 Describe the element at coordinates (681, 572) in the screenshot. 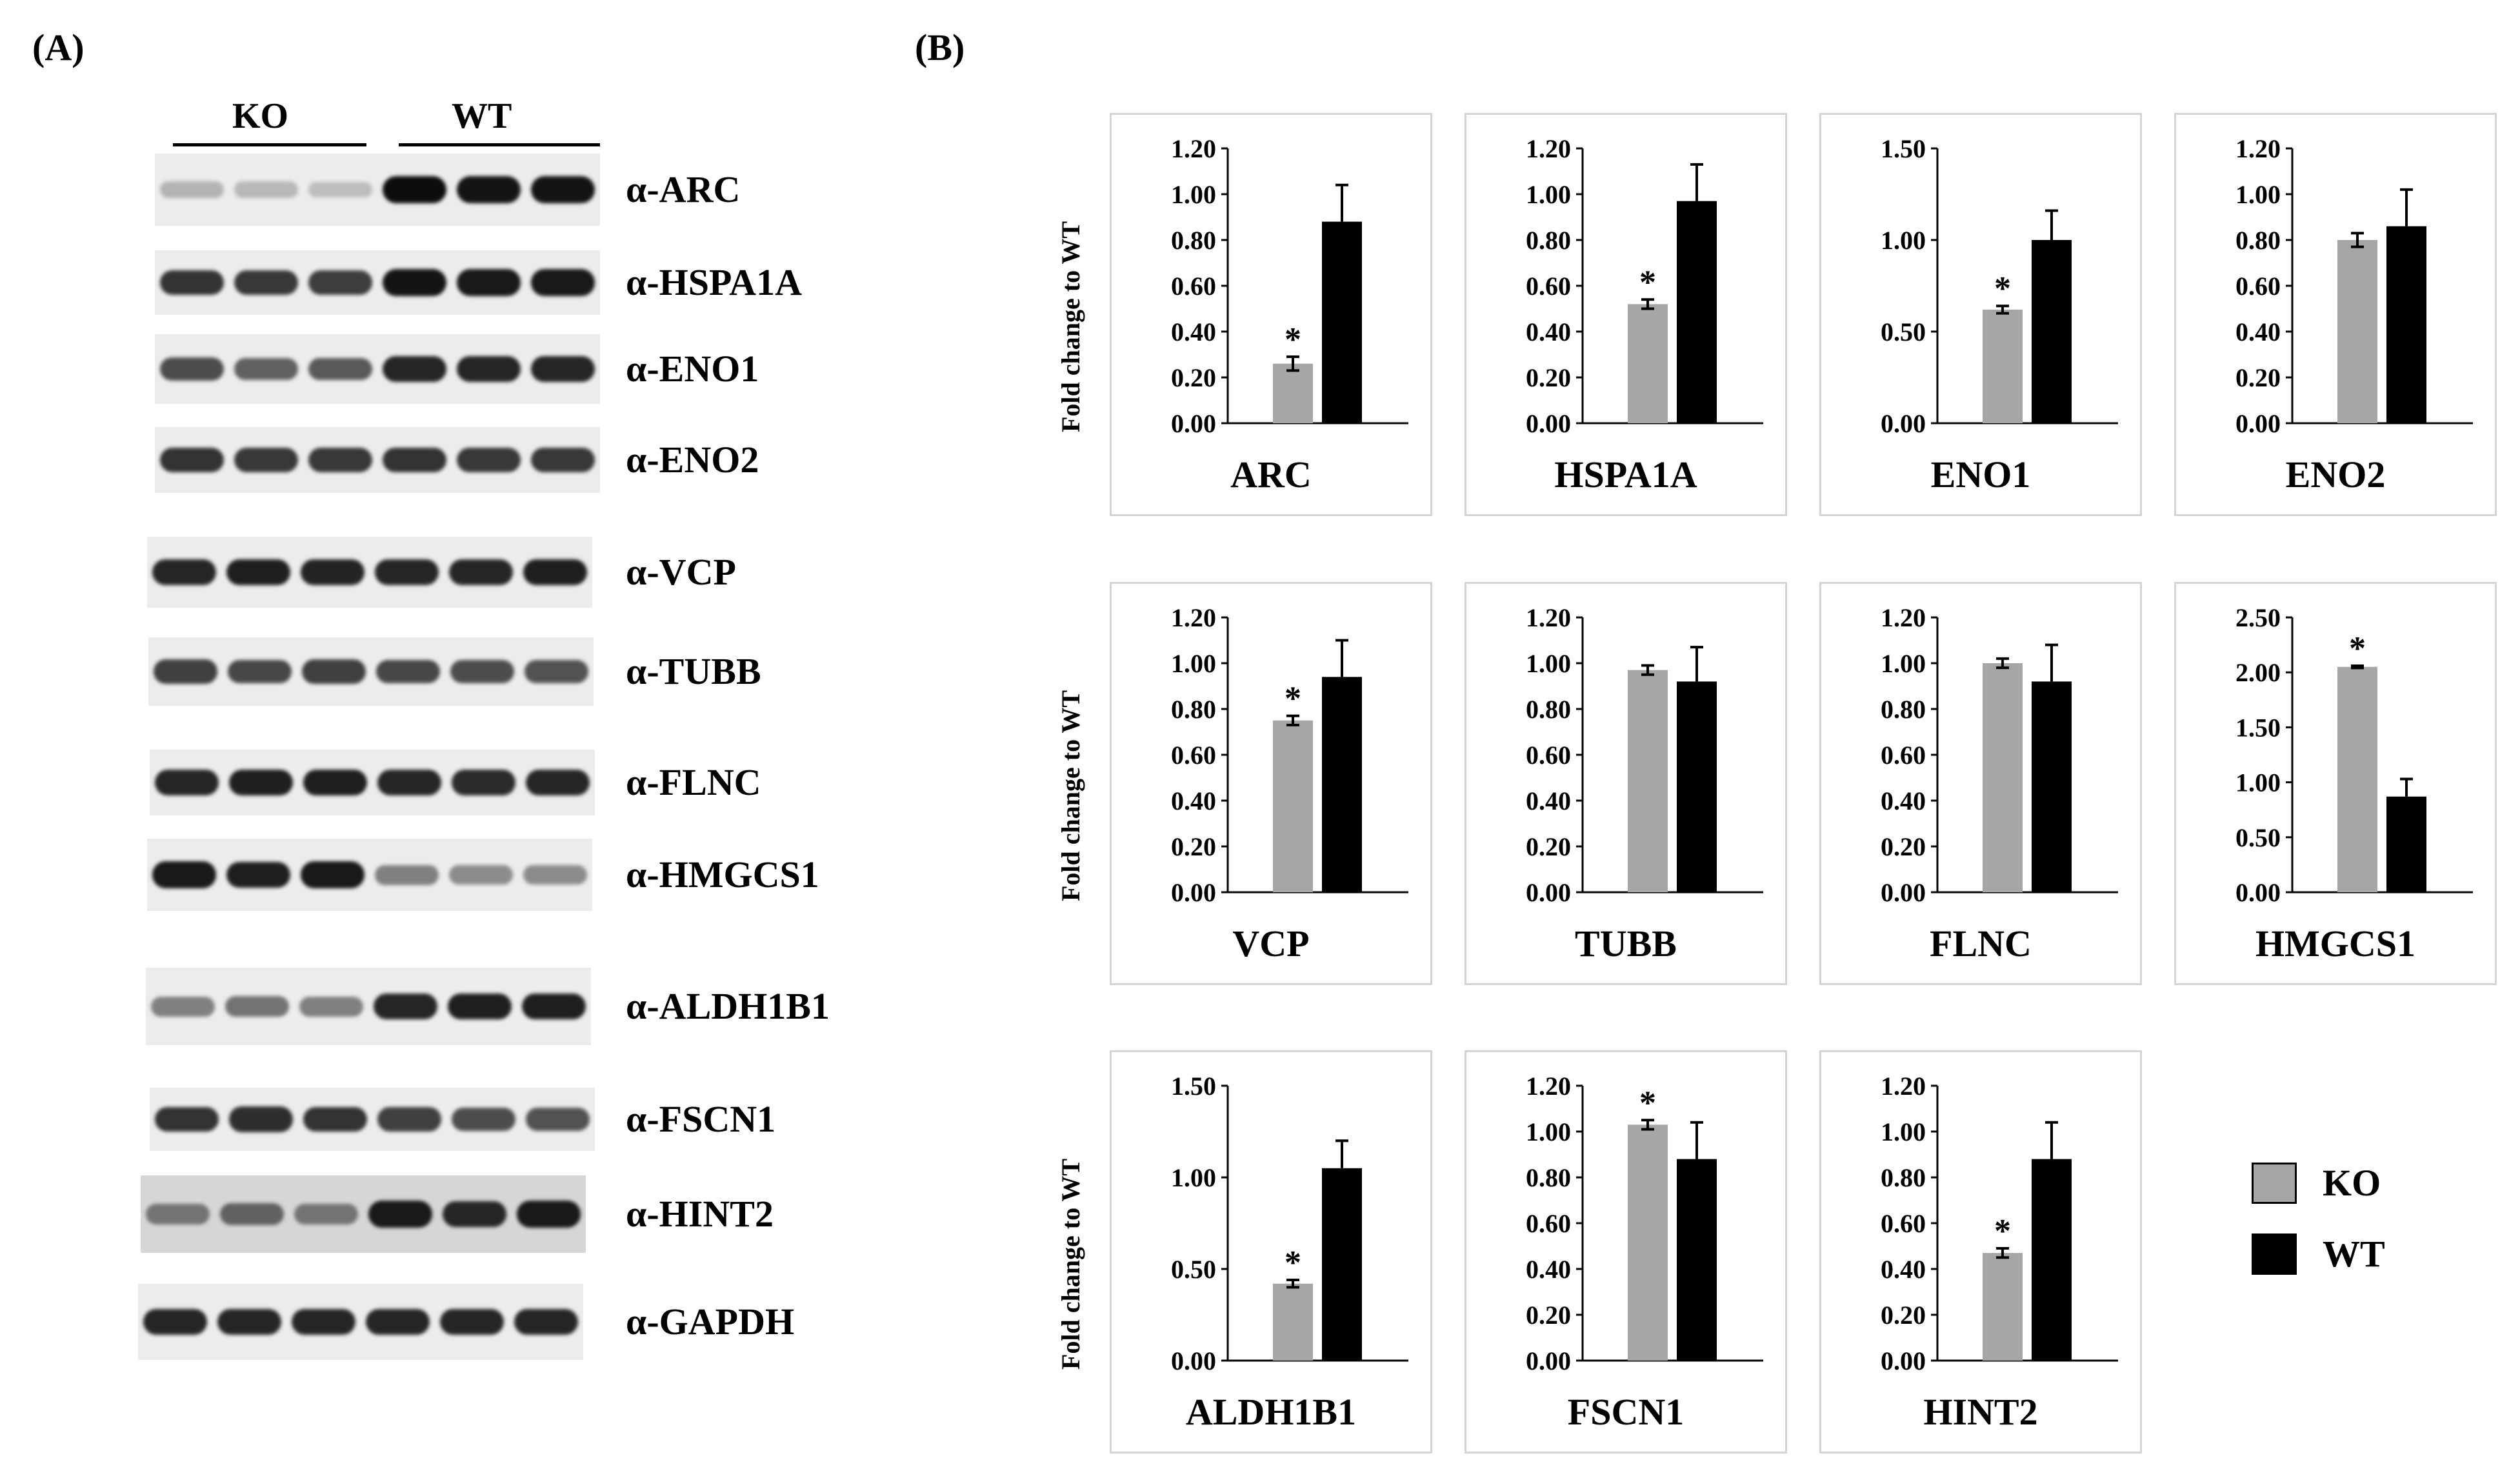

I see `antibody-label: α-VCP` at that location.